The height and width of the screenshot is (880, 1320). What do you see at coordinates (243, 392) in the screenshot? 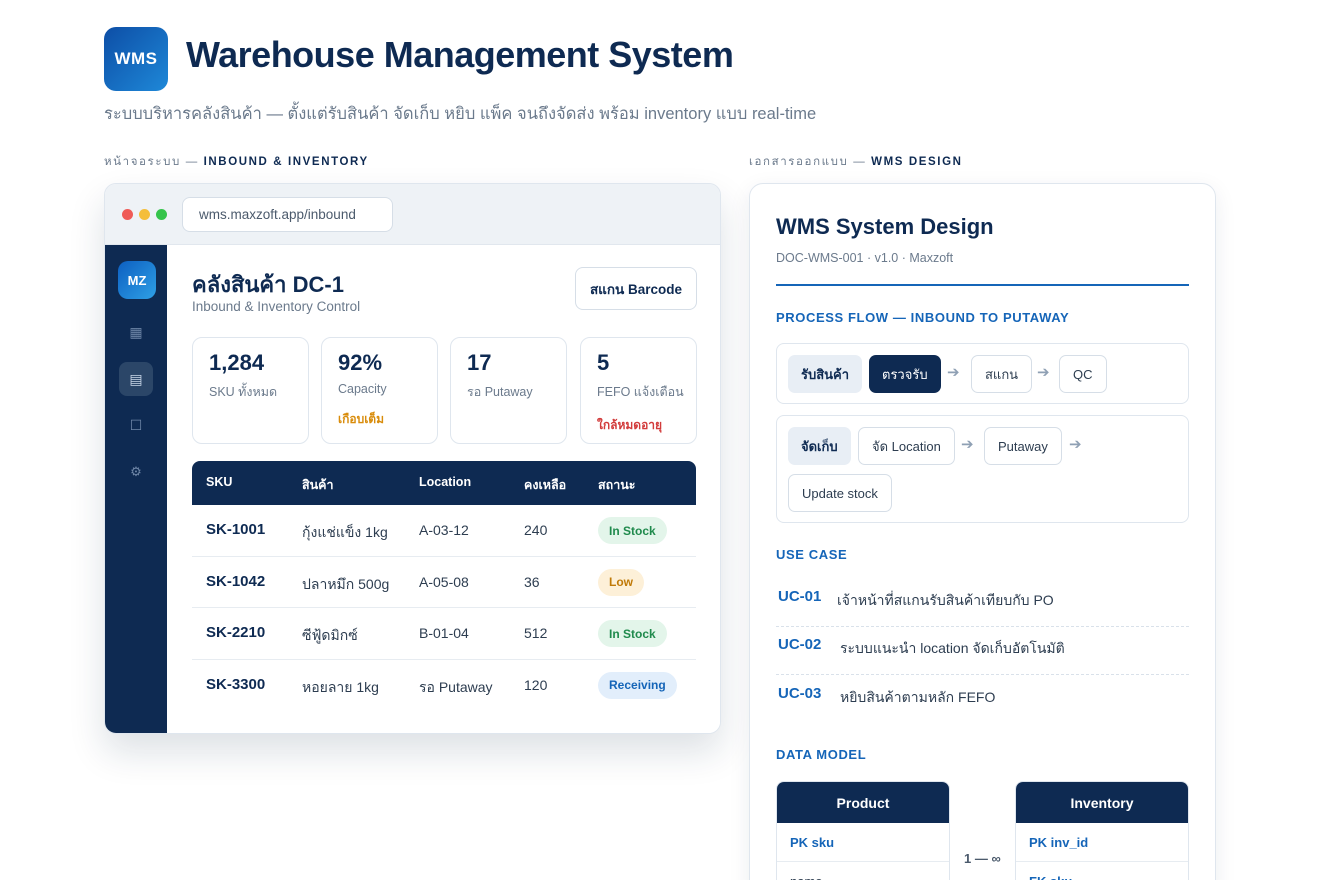
I see `stat-label: SKU ทั้งหมด` at bounding box center [243, 392].